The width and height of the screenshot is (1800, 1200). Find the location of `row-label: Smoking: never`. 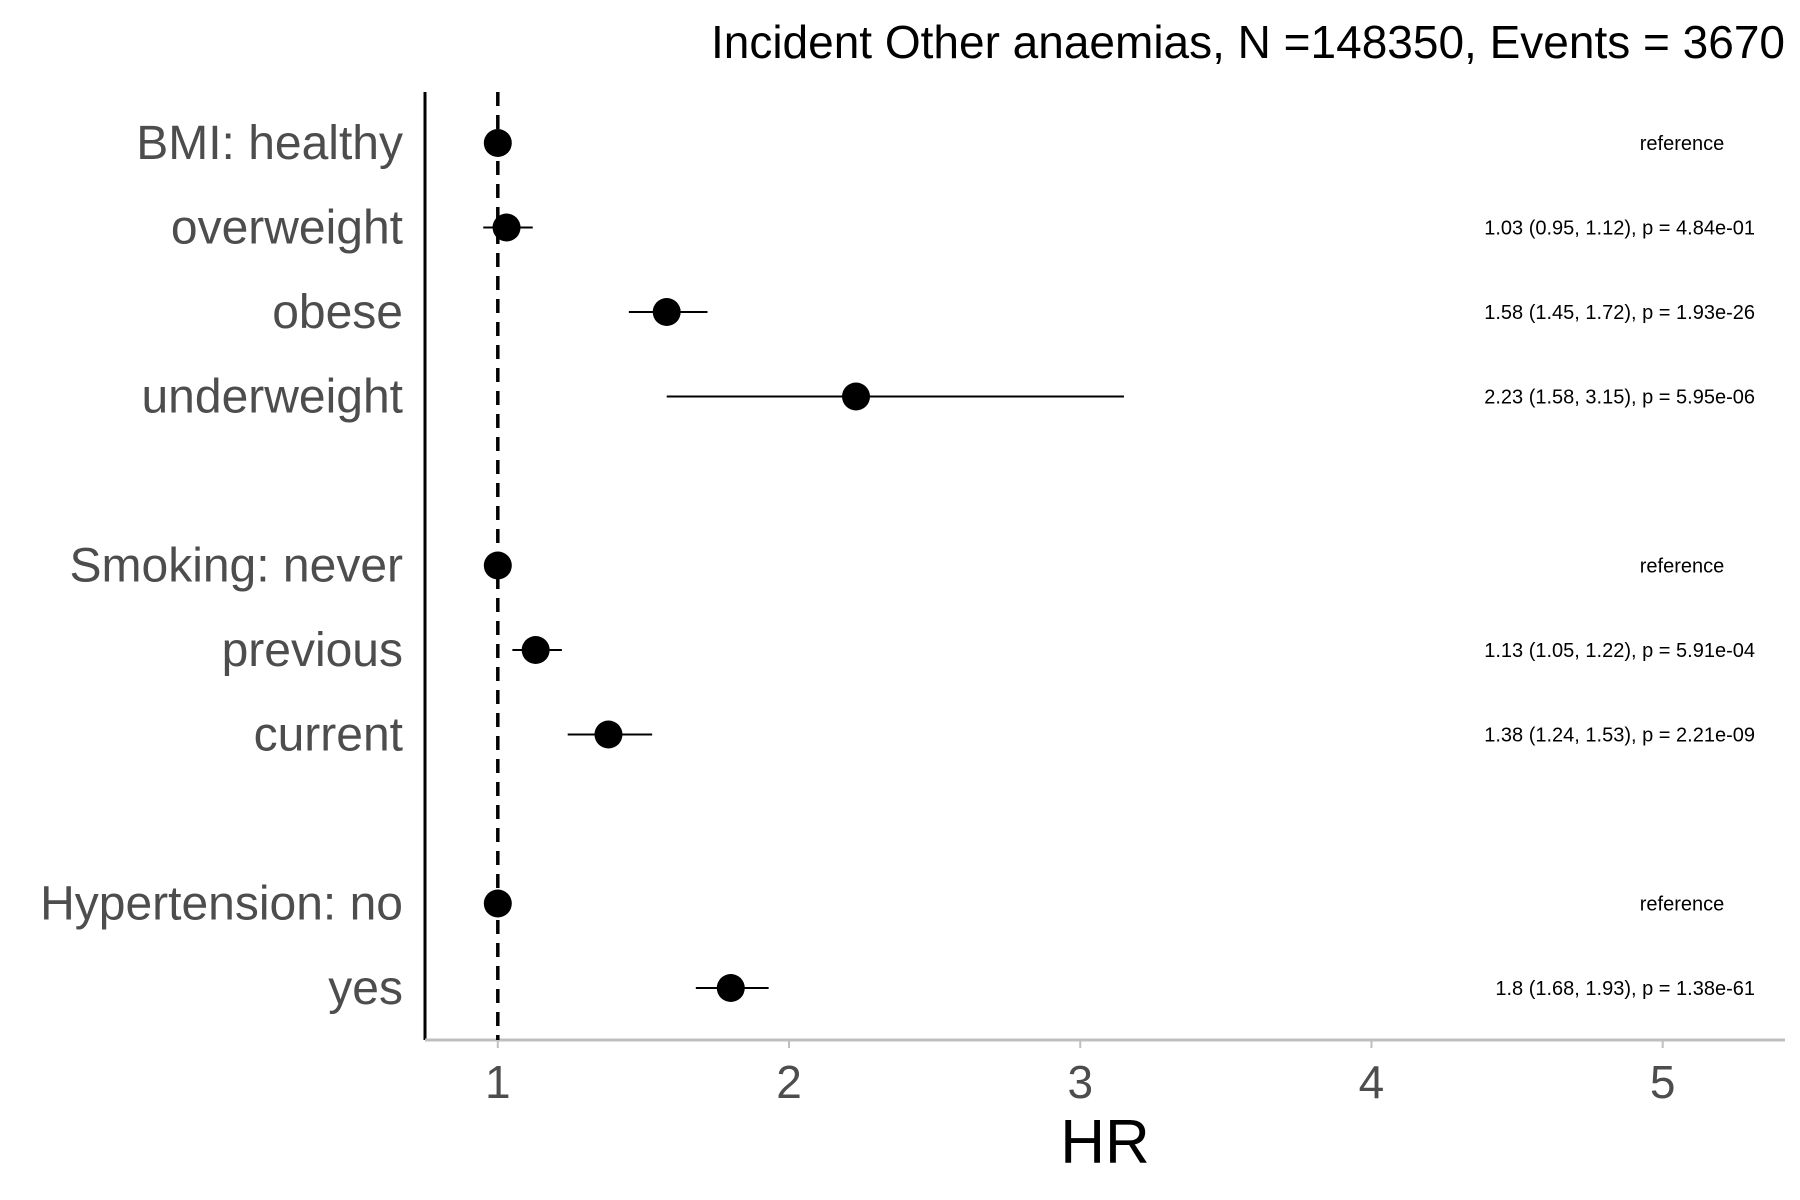

row-label: Smoking: never is located at coordinates (237, 566).